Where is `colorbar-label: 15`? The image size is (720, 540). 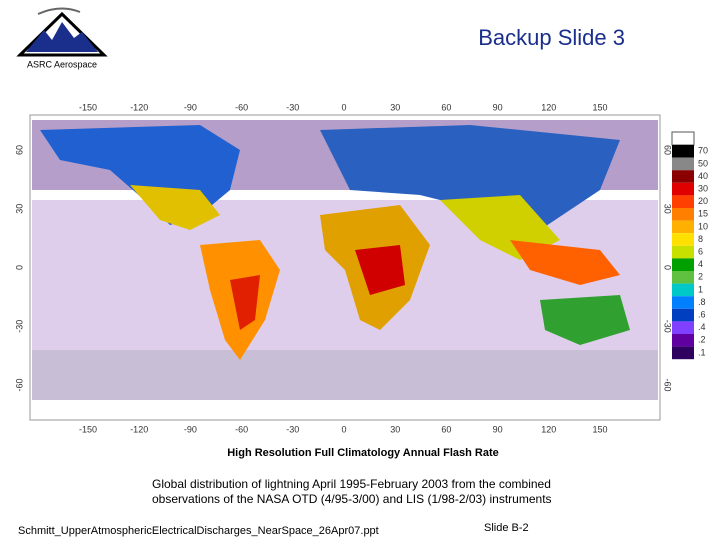
colorbar-label: 15 is located at coordinates (703, 214).